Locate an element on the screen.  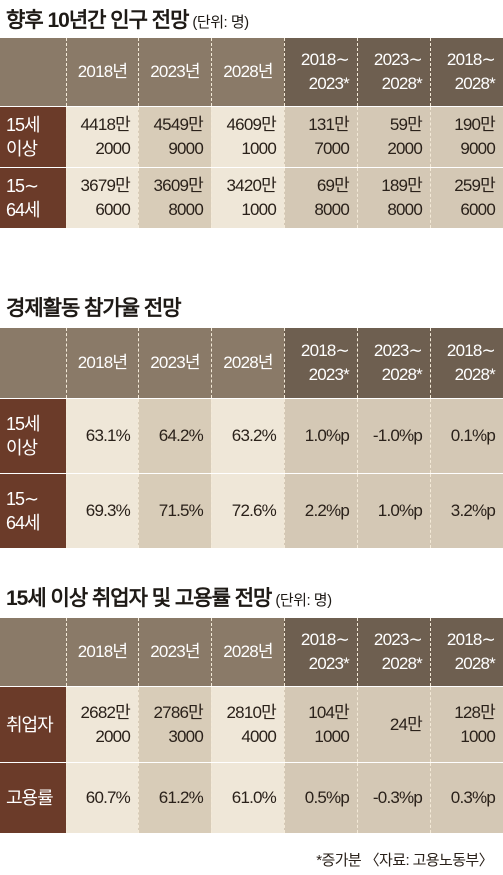
section3-title: 15세 이상 취업자 및 고용률 전망 (단위: 명) is located at coordinates (169, 597).